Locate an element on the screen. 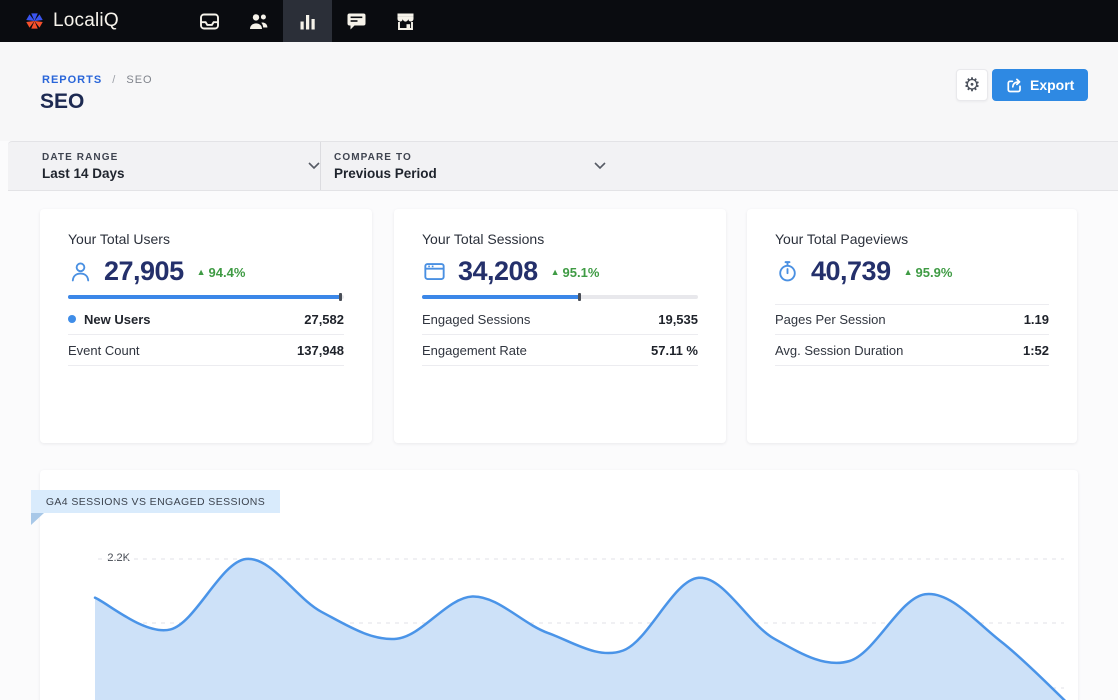 This screenshot has height=700, width=1118. stat-value: 1.19 is located at coordinates (1036, 319).